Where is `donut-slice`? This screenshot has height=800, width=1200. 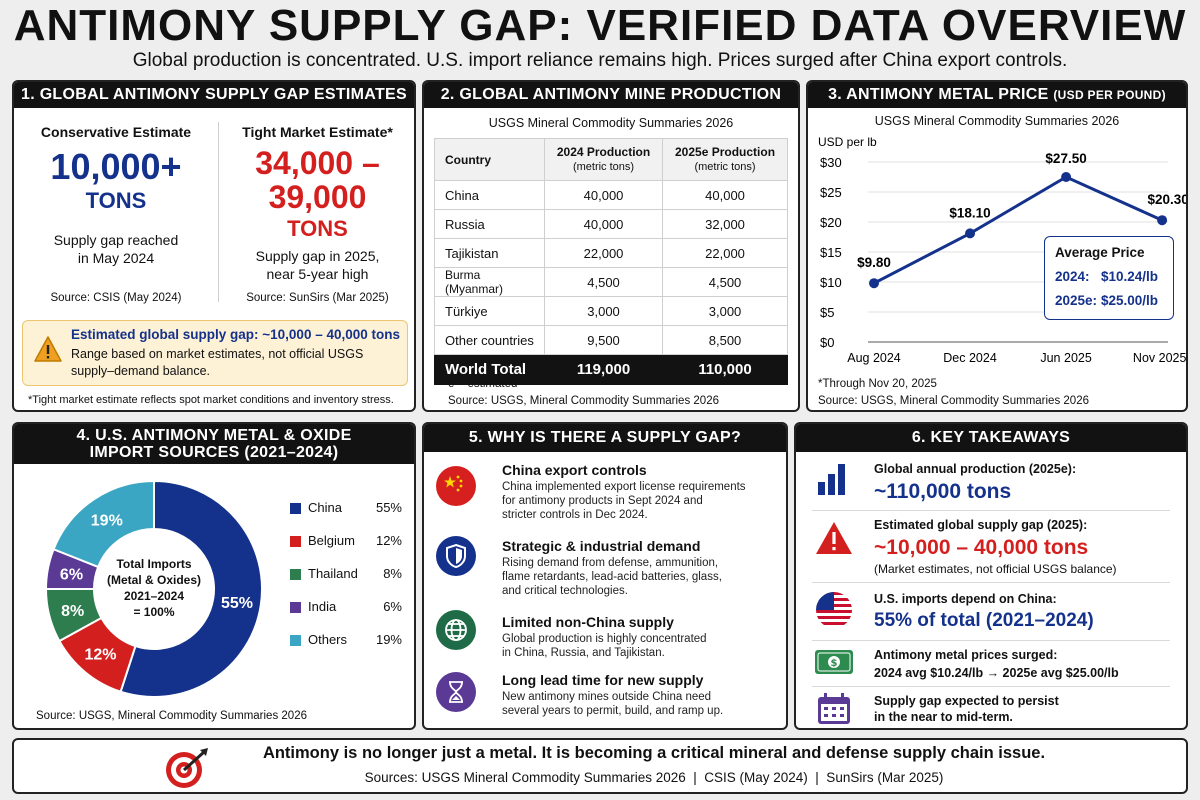
donut-slice is located at coordinates (103, 524).